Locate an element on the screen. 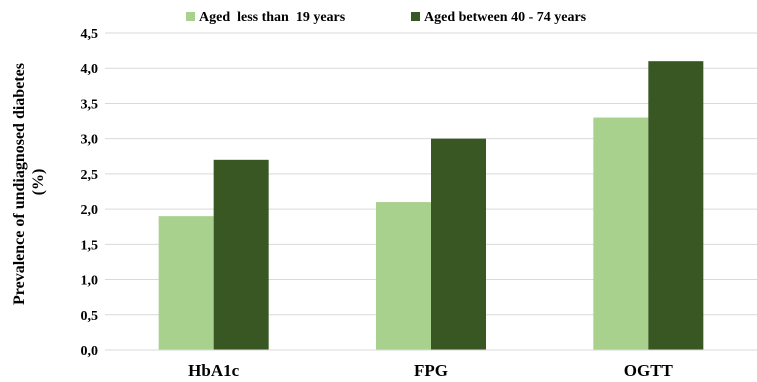 The image size is (757, 382). x-tick-labels: HbA1c FPG OGTT is located at coordinates (430, 370).